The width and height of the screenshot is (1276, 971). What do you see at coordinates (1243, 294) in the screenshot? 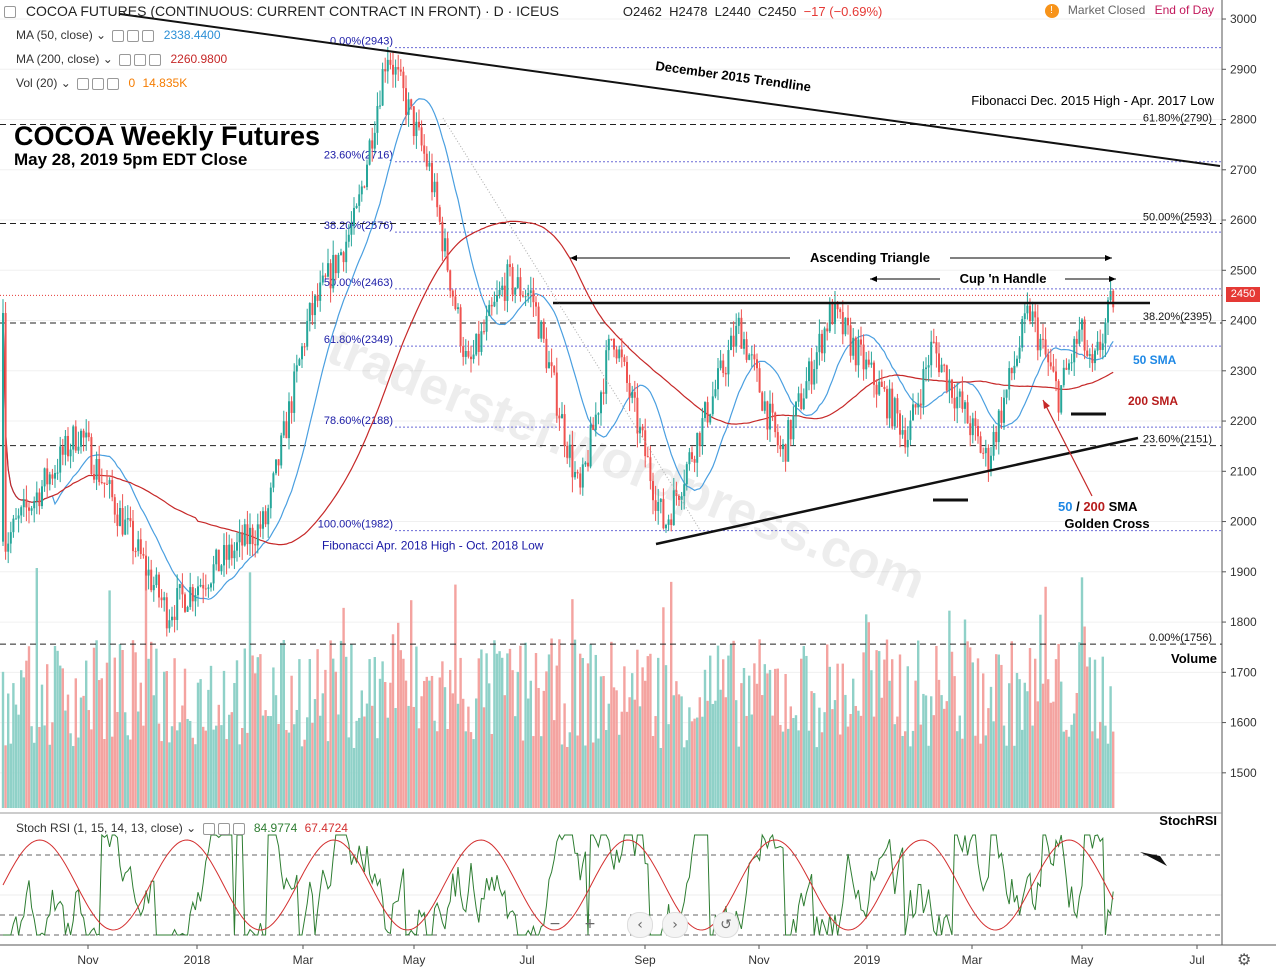
I see `current-price-badge: 2450` at bounding box center [1243, 294].